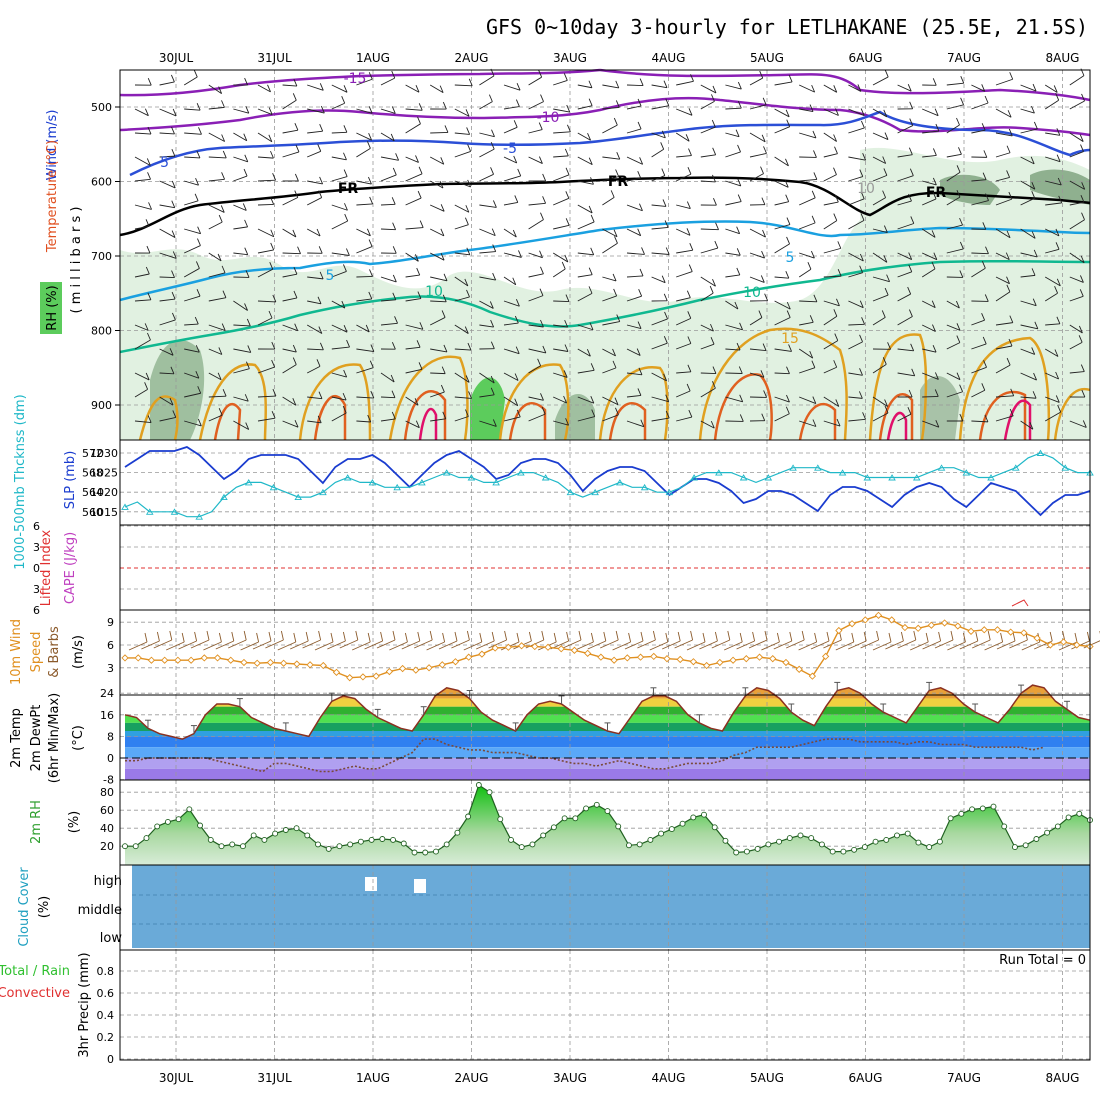 This screenshot has width=1100, height=1100. I want to click on contour-label: 15, so click(790, 339).